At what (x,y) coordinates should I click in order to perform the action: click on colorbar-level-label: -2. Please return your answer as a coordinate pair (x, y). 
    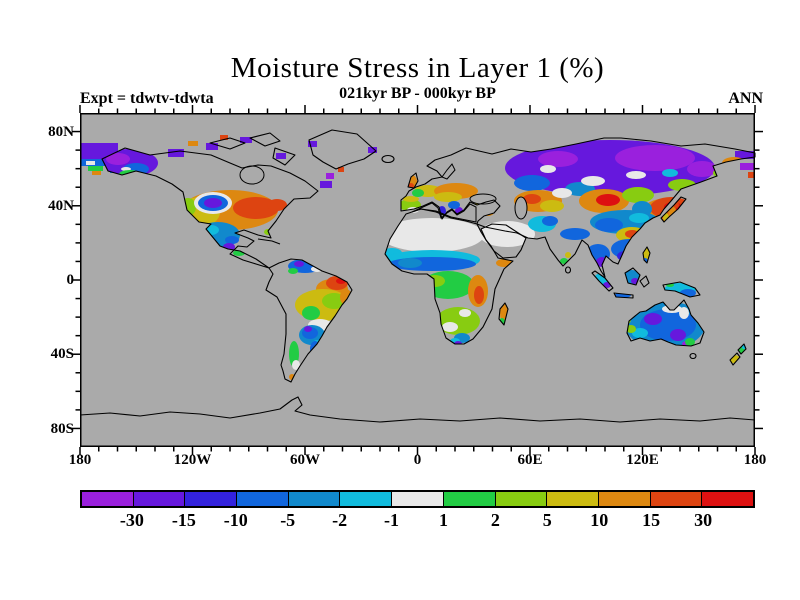
    Looking at the image, I should click on (340, 520).